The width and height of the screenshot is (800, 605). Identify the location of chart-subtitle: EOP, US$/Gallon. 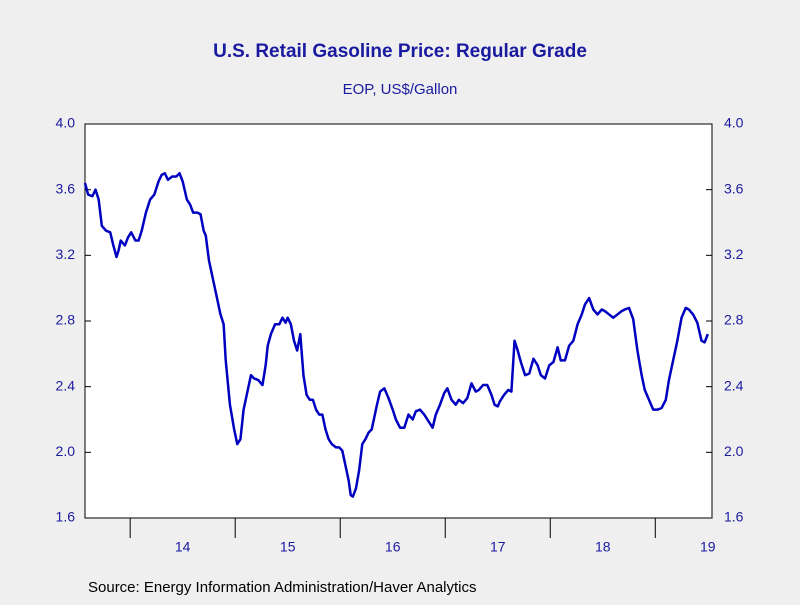
(400, 89).